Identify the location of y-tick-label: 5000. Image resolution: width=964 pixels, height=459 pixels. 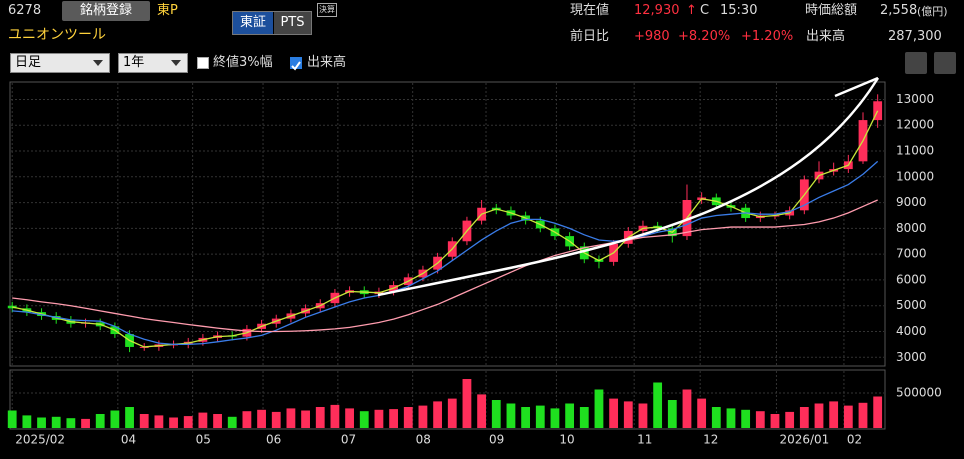
(911, 305).